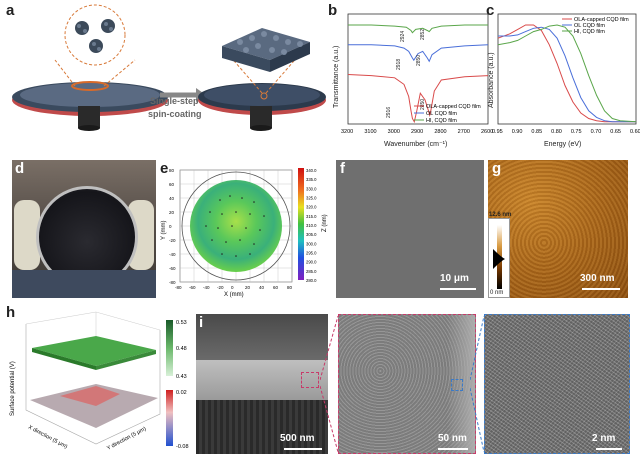 This screenshot has height=466, width=640. Describe the element at coordinates (415, 144) in the screenshot. I see `b-xlabel: Wavenumber (cm⁻¹)` at that location.